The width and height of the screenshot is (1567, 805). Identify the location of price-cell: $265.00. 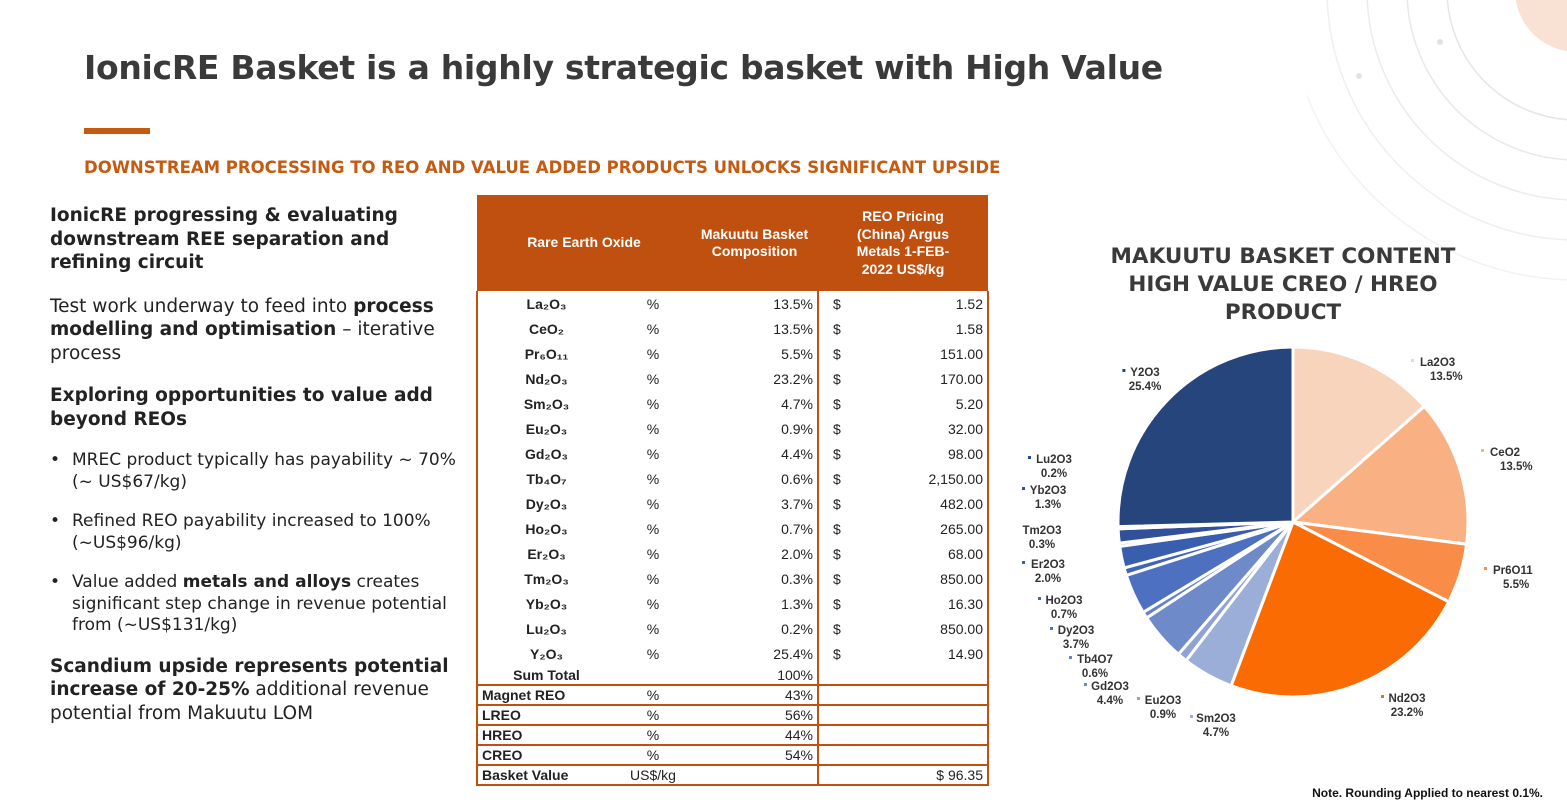
(903, 528).